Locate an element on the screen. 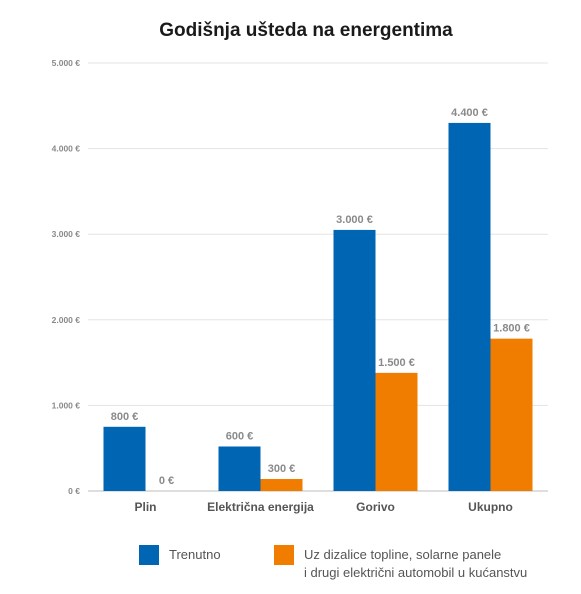  y-tick-label: 3.000 € is located at coordinates (66, 234).